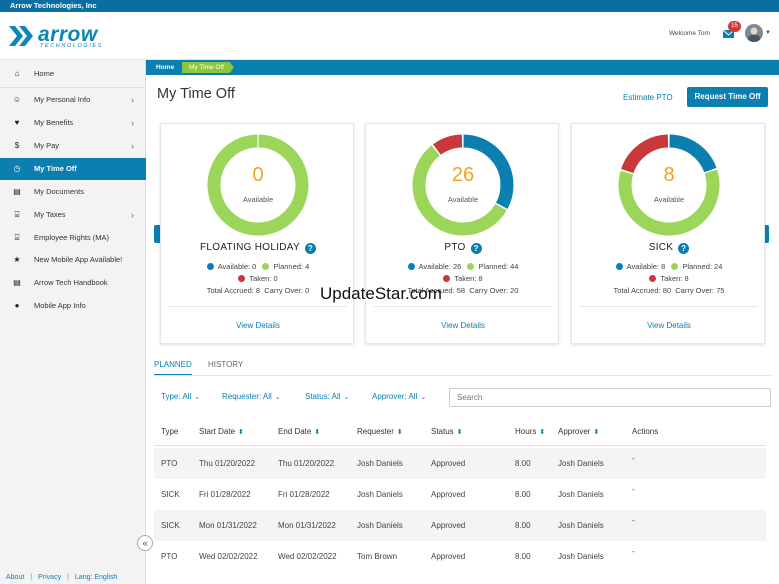 This screenshot has height=584, width=779. I want to click on sidebar-item-taxes: ⌸ My Taxes ›, so click(73, 215).